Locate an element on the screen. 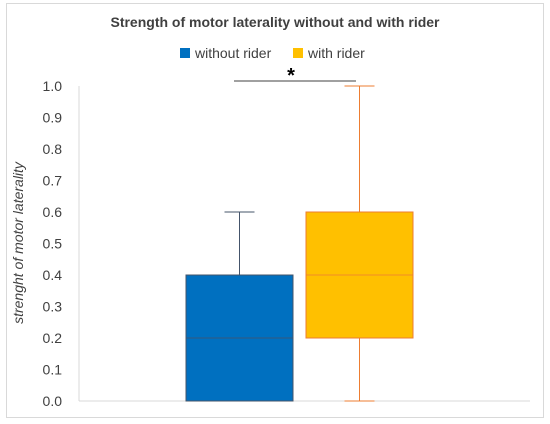 The height and width of the screenshot is (424, 550). y-tick-label: 0.4 is located at coordinates (53, 275).